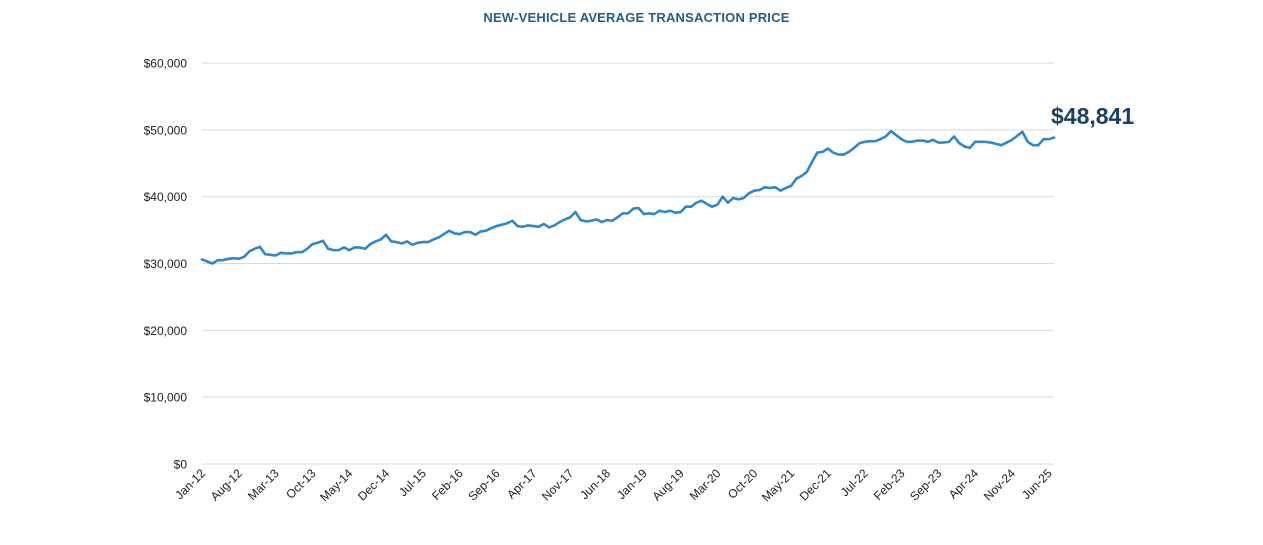  Describe the element at coordinates (964, 484) in the screenshot. I see `x-tick-label: Apr-24` at that location.